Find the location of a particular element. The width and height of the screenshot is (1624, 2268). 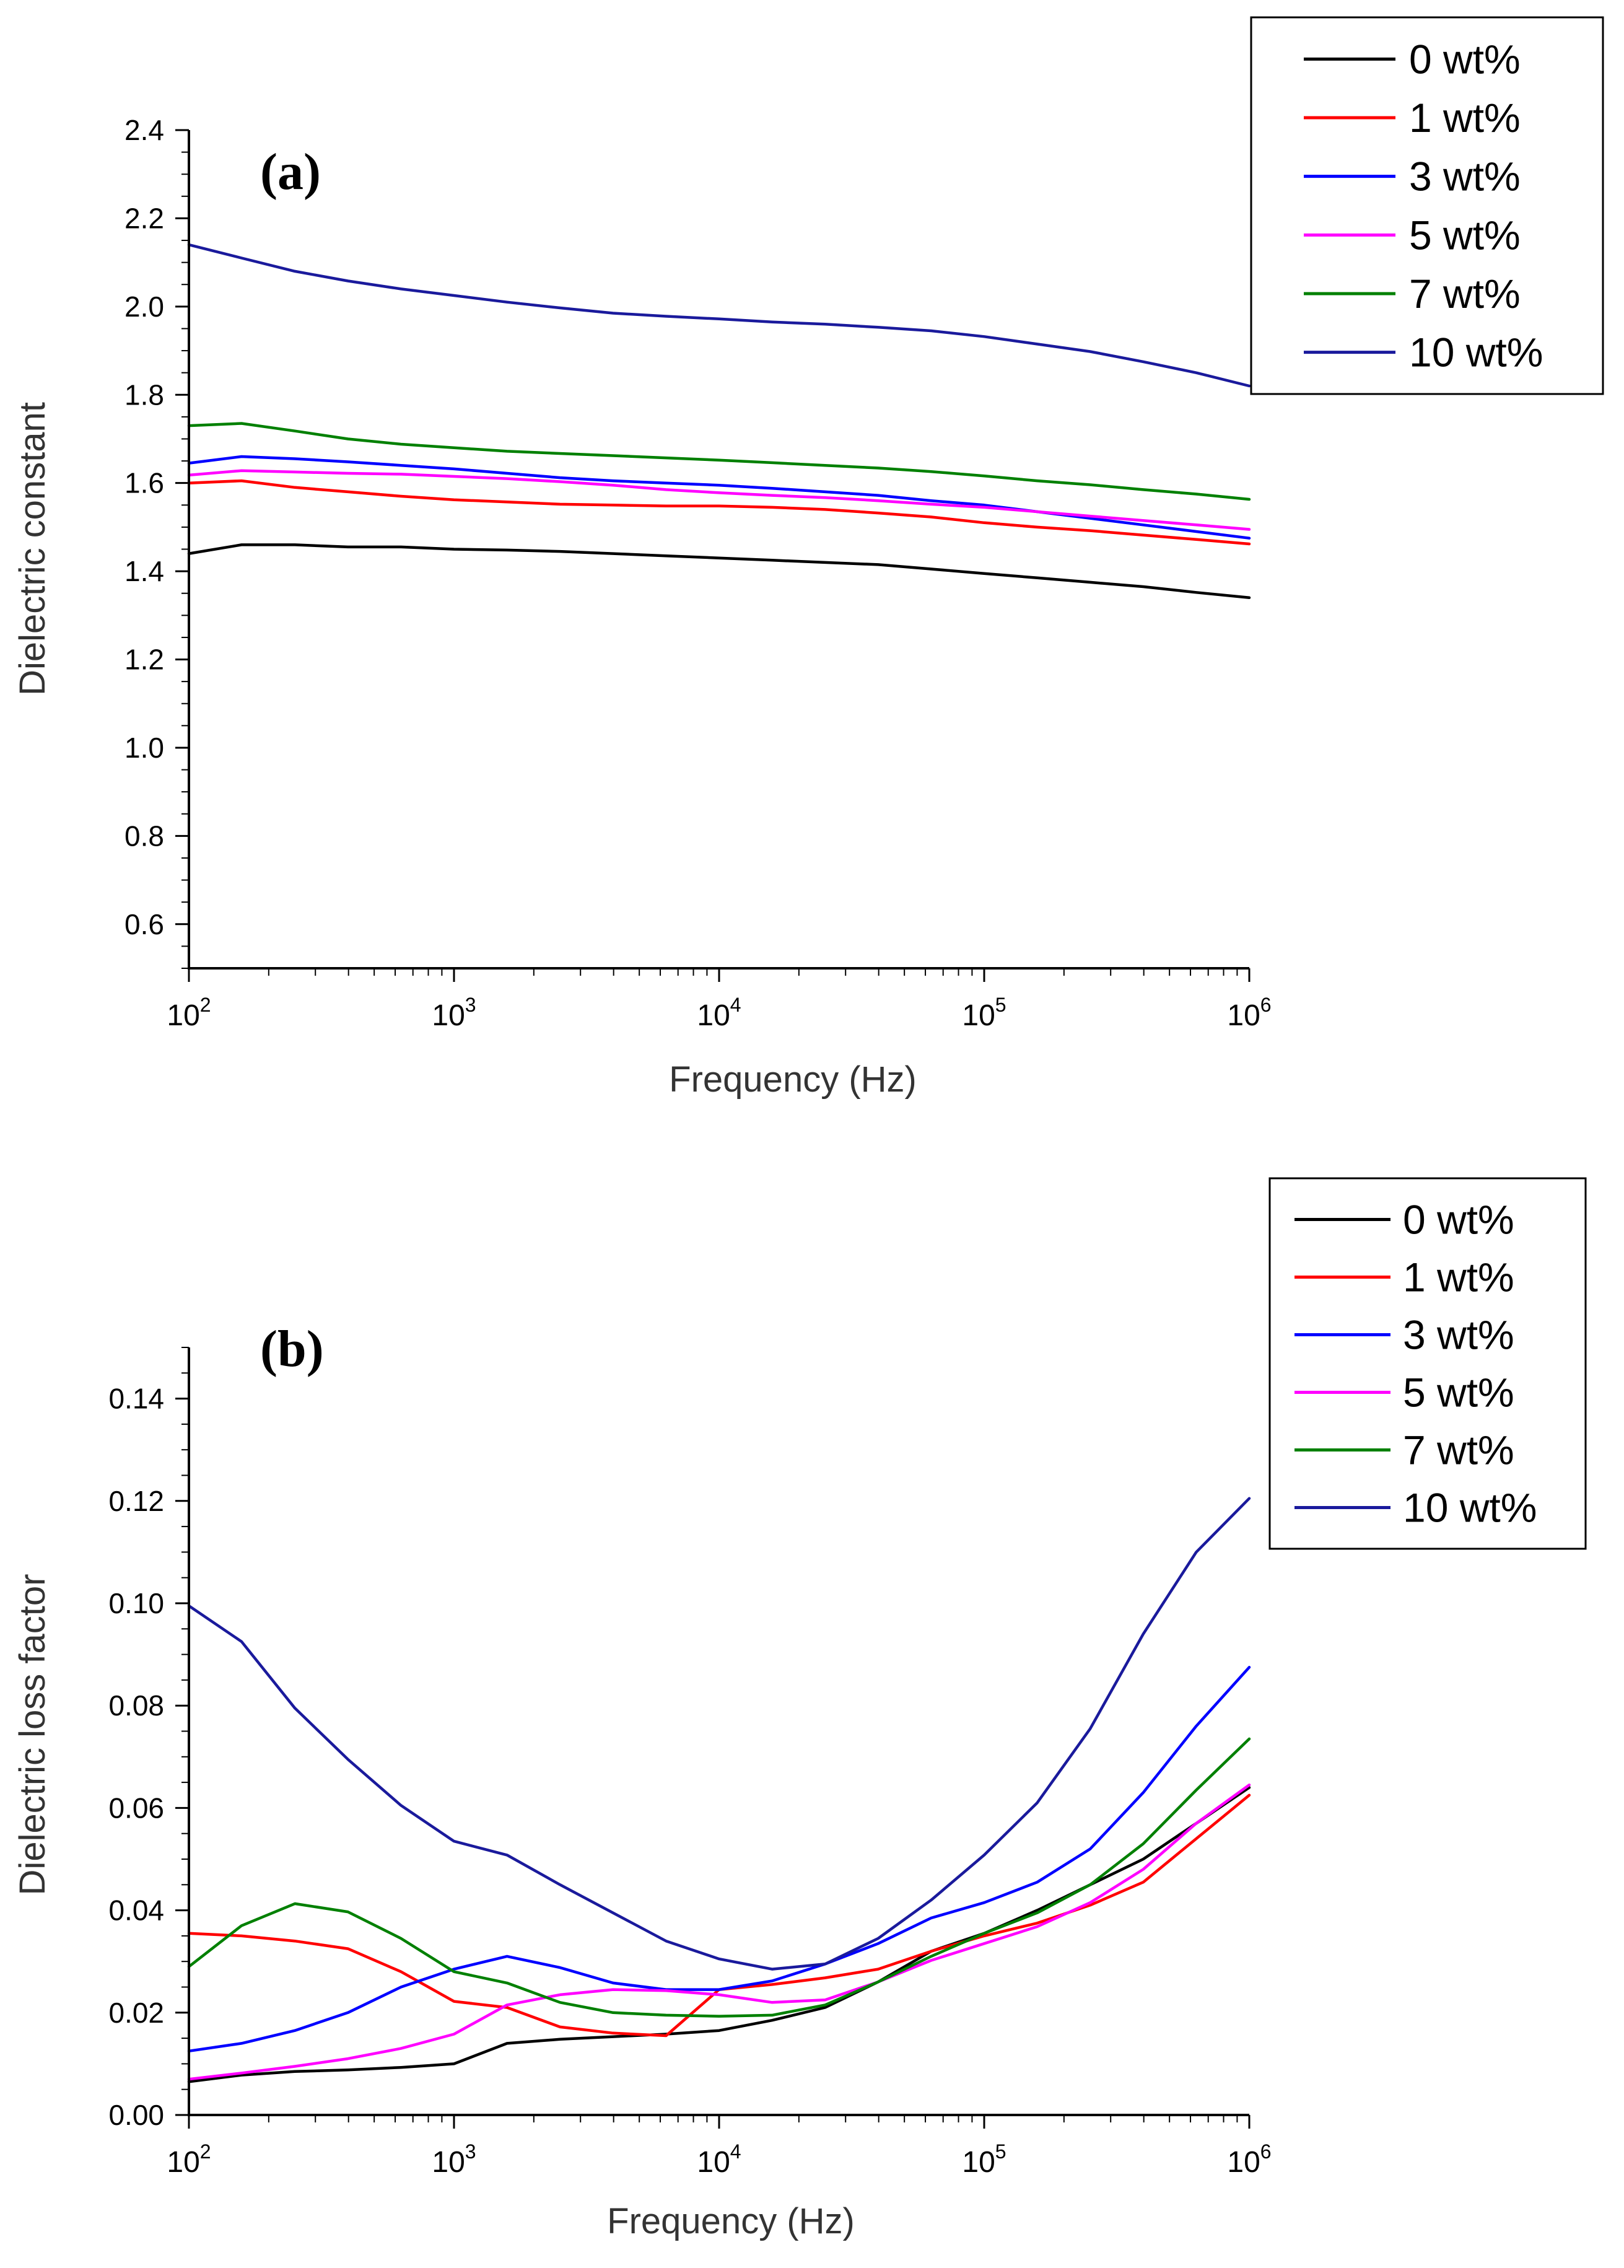

plot-series is located at coordinates (719, 421).